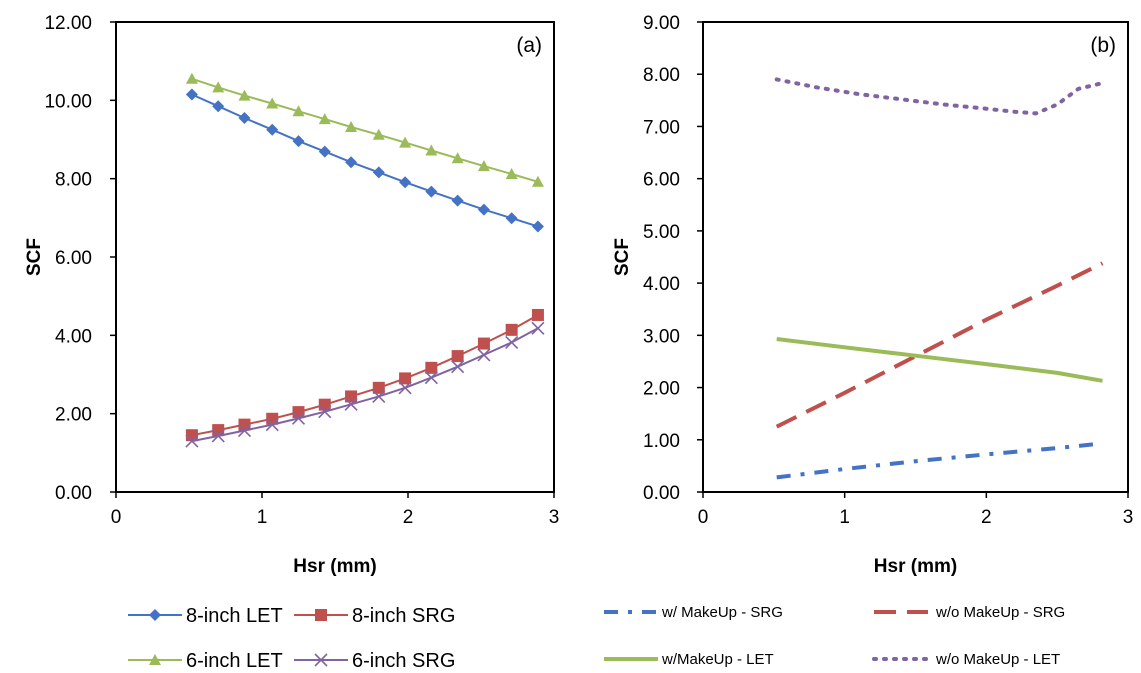 This screenshot has width=1141, height=673. I want to click on legend-label: 6-inch LET, so click(234, 661).